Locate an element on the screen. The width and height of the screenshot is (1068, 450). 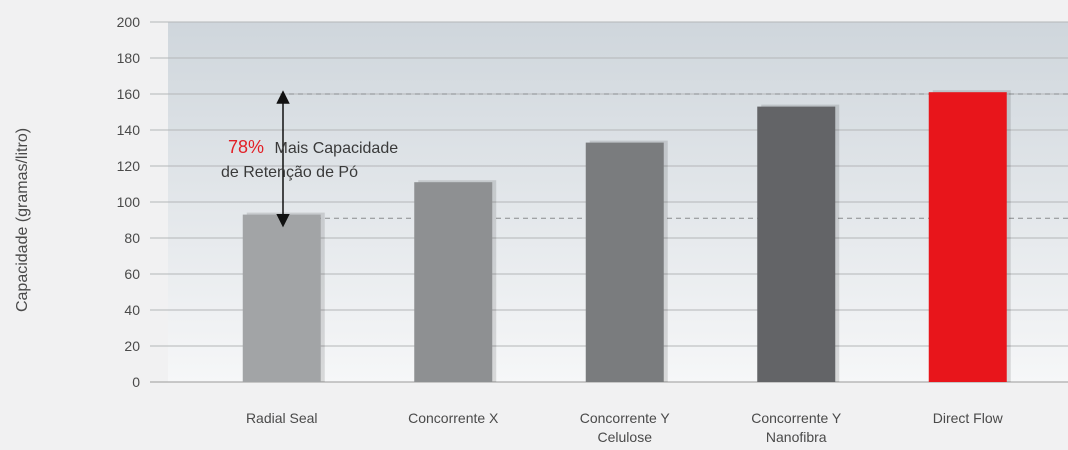
y-axis-label: Capacidade (gramas/litro) is located at coordinates (22, 220).